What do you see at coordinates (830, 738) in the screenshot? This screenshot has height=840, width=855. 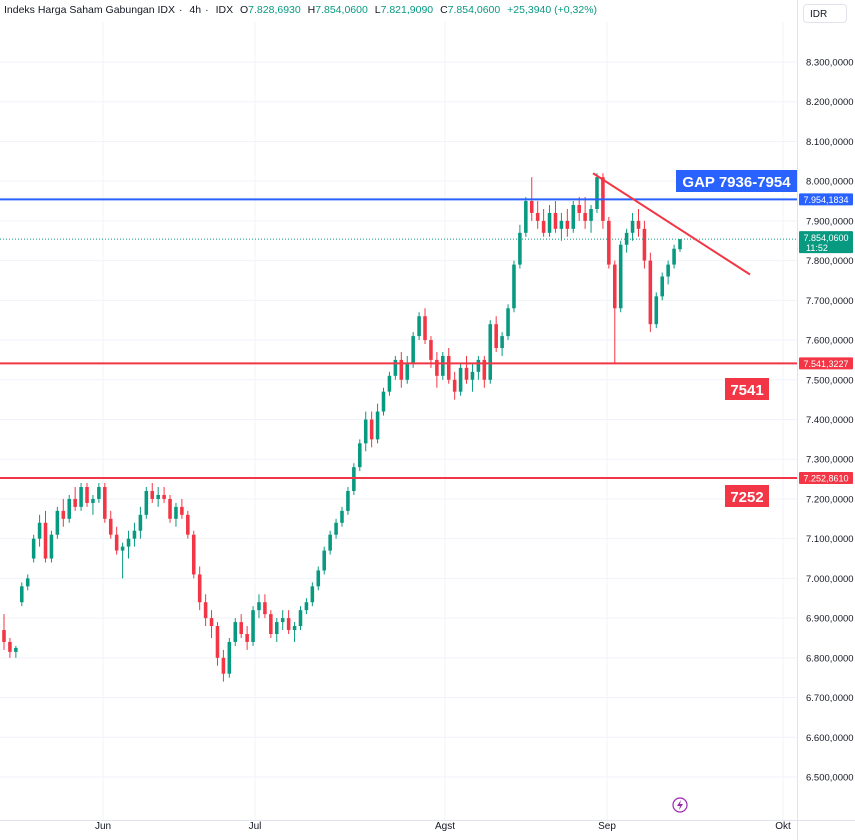 I see `price-tick-label: 6.600,0000` at bounding box center [830, 738].